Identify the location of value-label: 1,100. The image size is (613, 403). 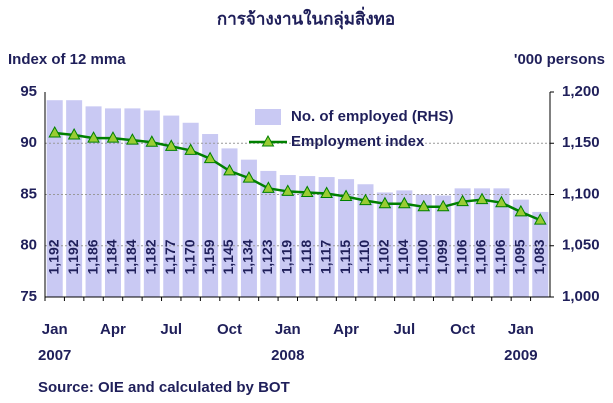
(422, 256).